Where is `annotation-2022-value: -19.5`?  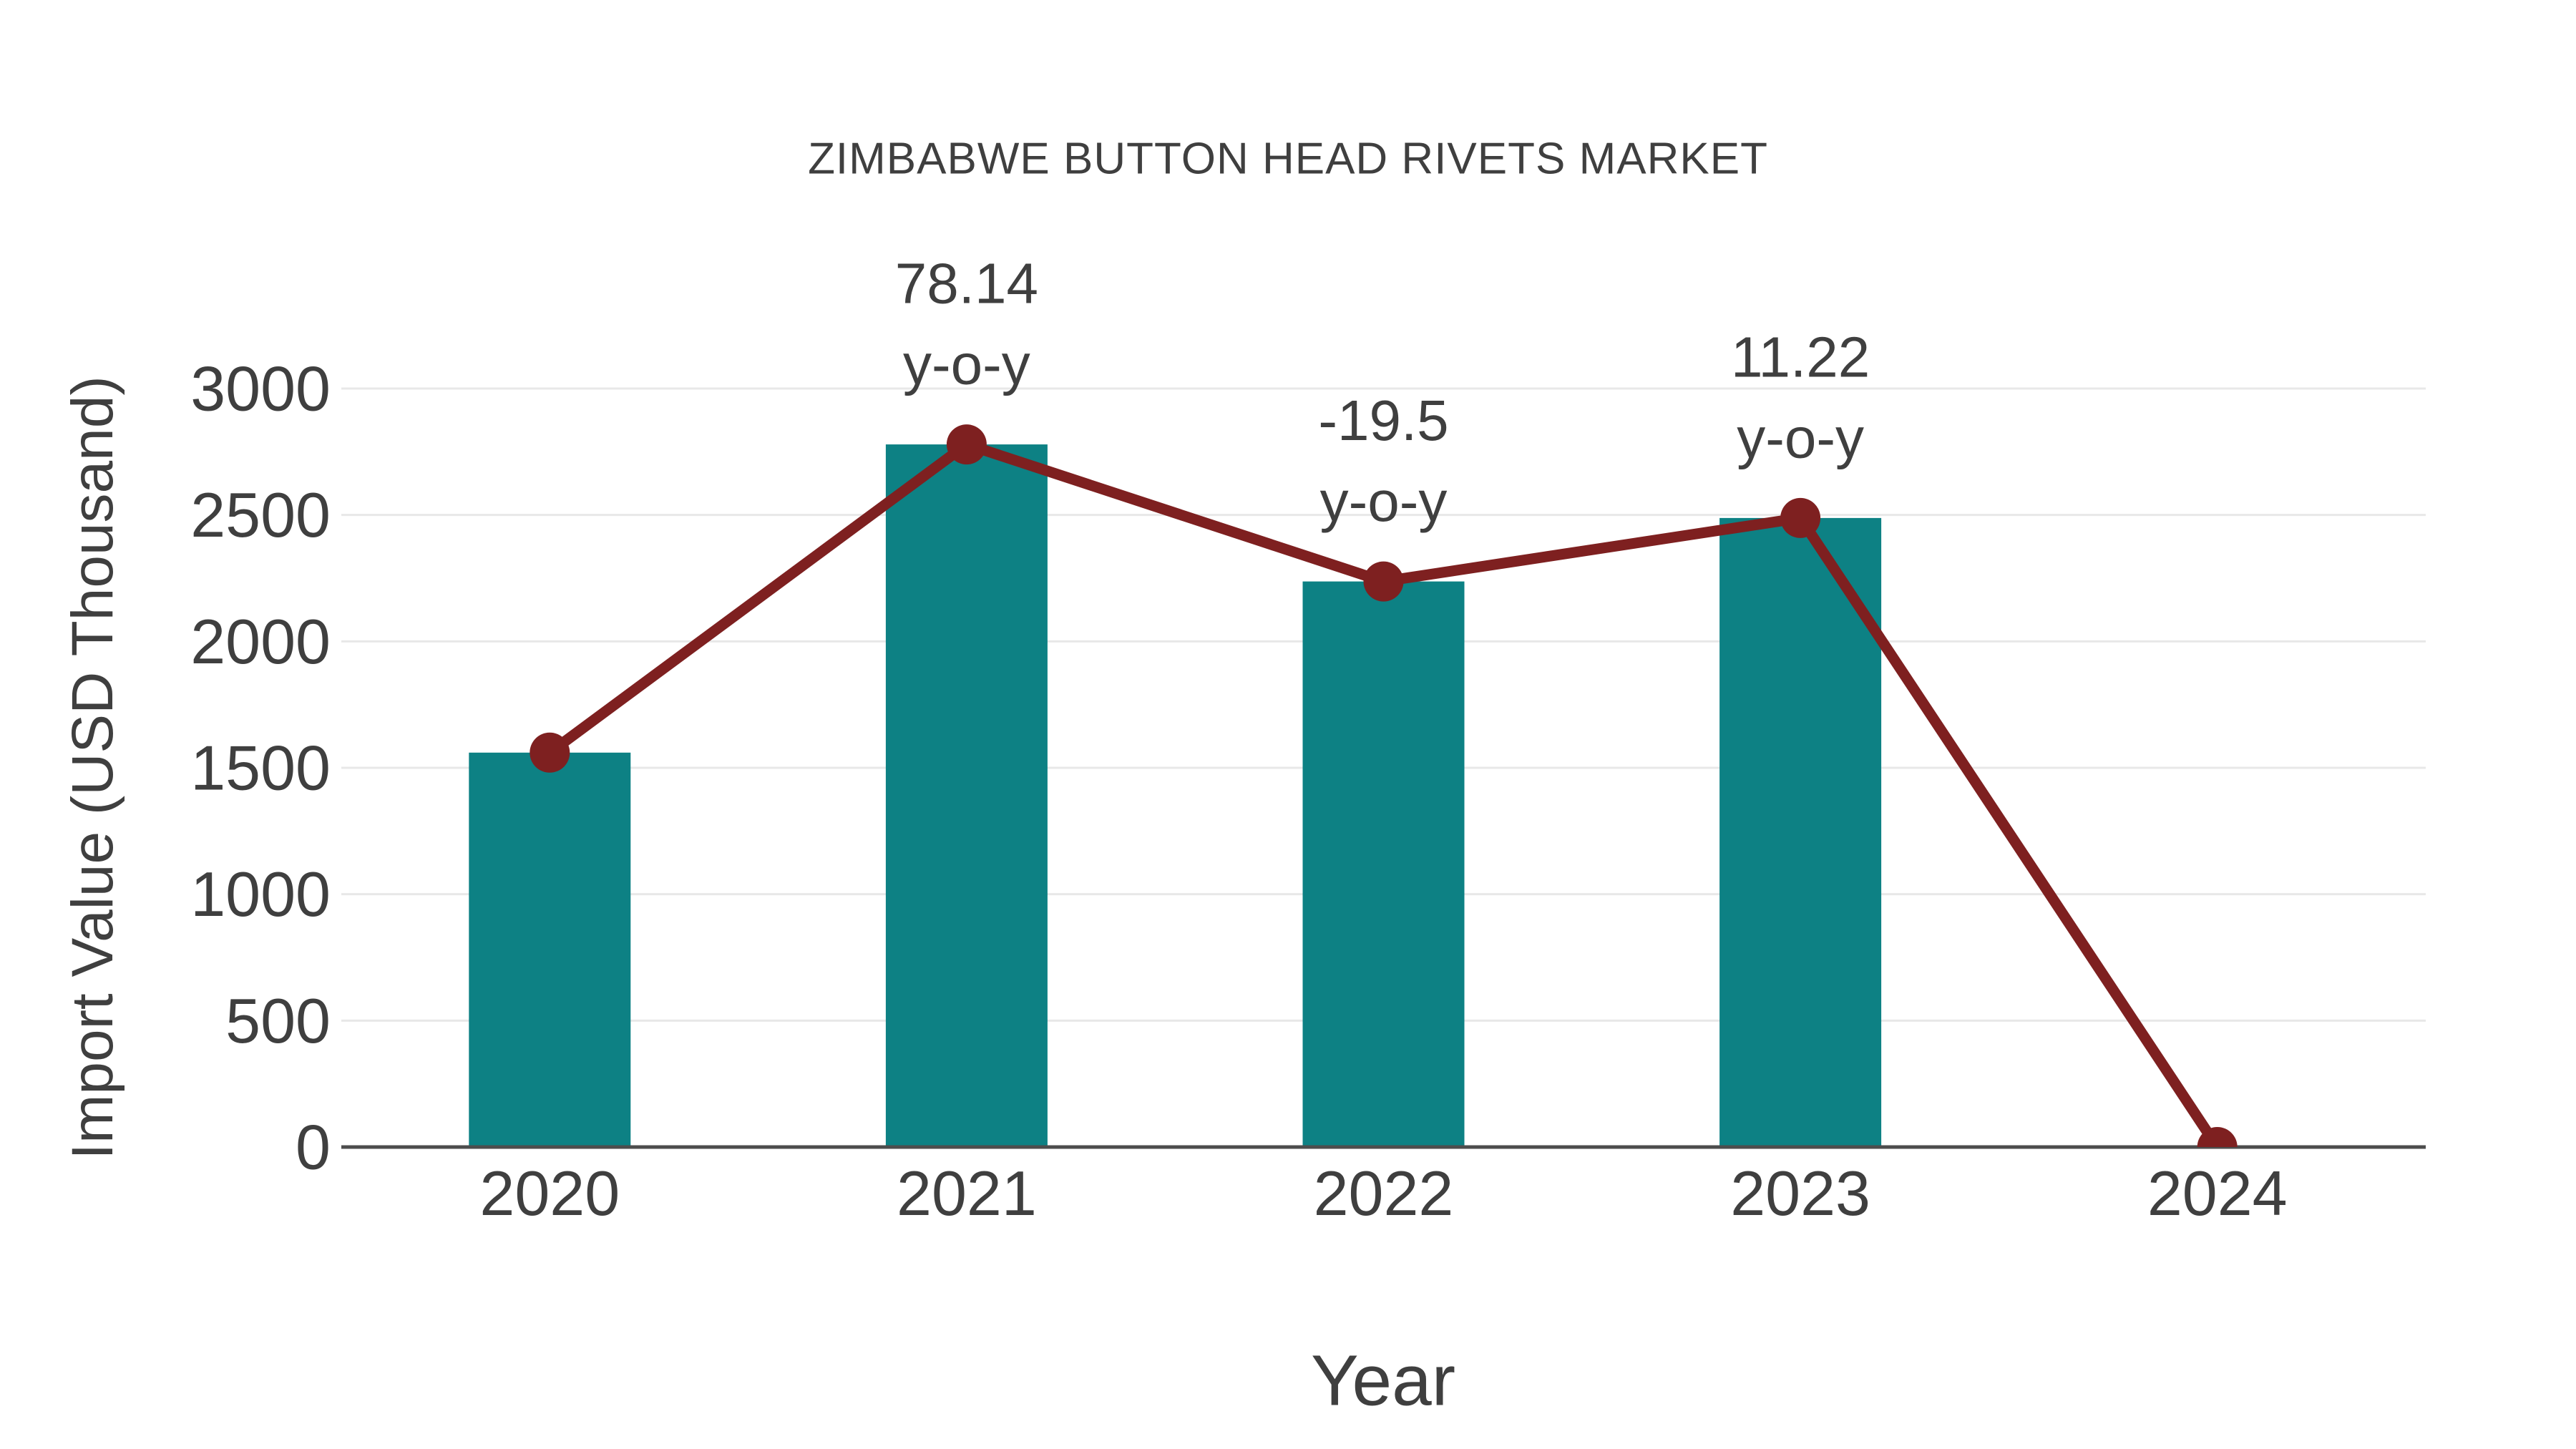
annotation-2022-value: -19.5 is located at coordinates (1383, 420).